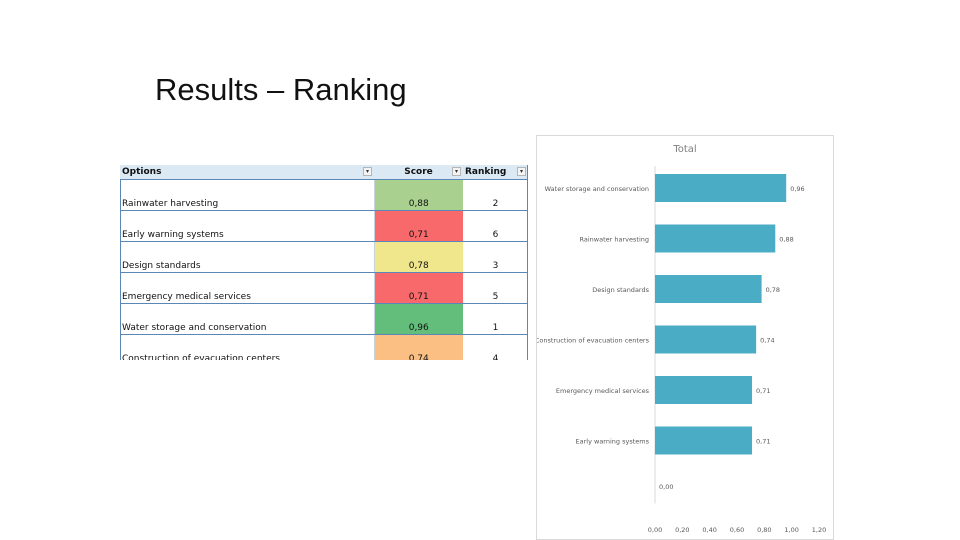 This screenshot has width=960, height=540. I want to click on option-cell: Emergency medical services, so click(247, 288).